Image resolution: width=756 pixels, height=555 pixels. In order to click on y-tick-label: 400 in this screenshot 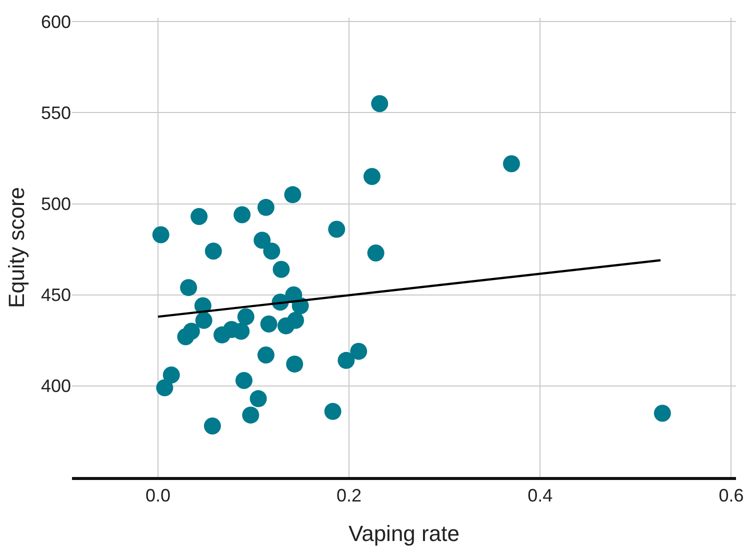, I will do `click(55, 386)`.